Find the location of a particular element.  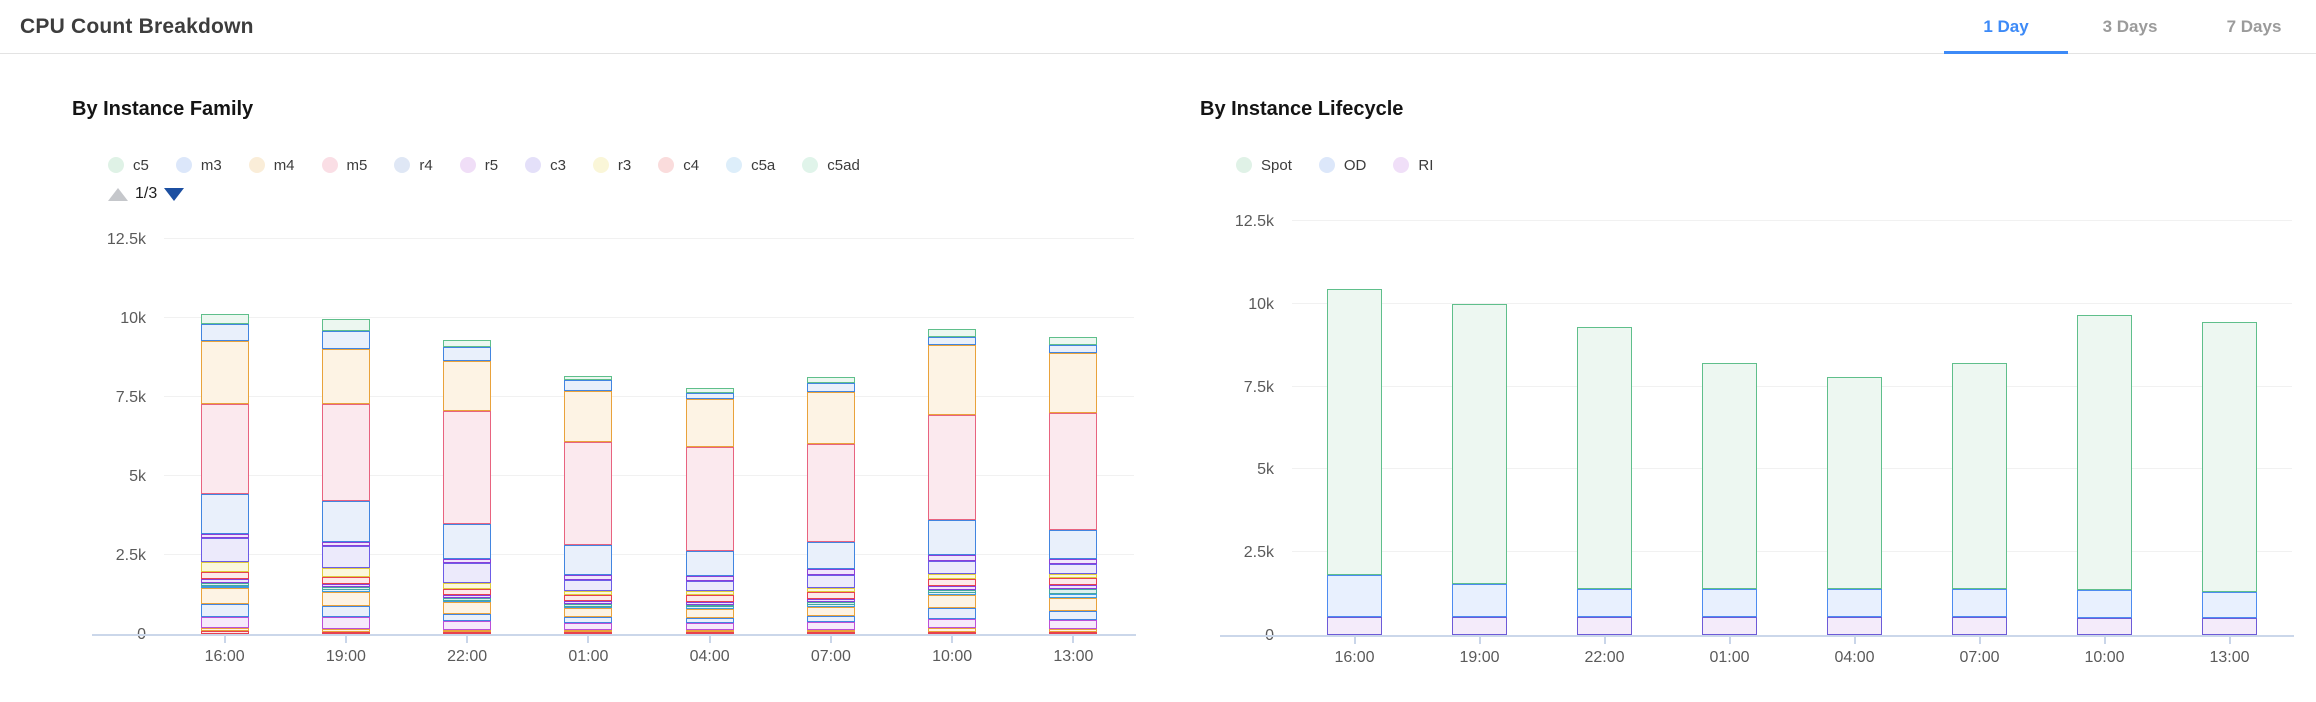

legend-item-spot: Spot is located at coordinates (1264, 165).